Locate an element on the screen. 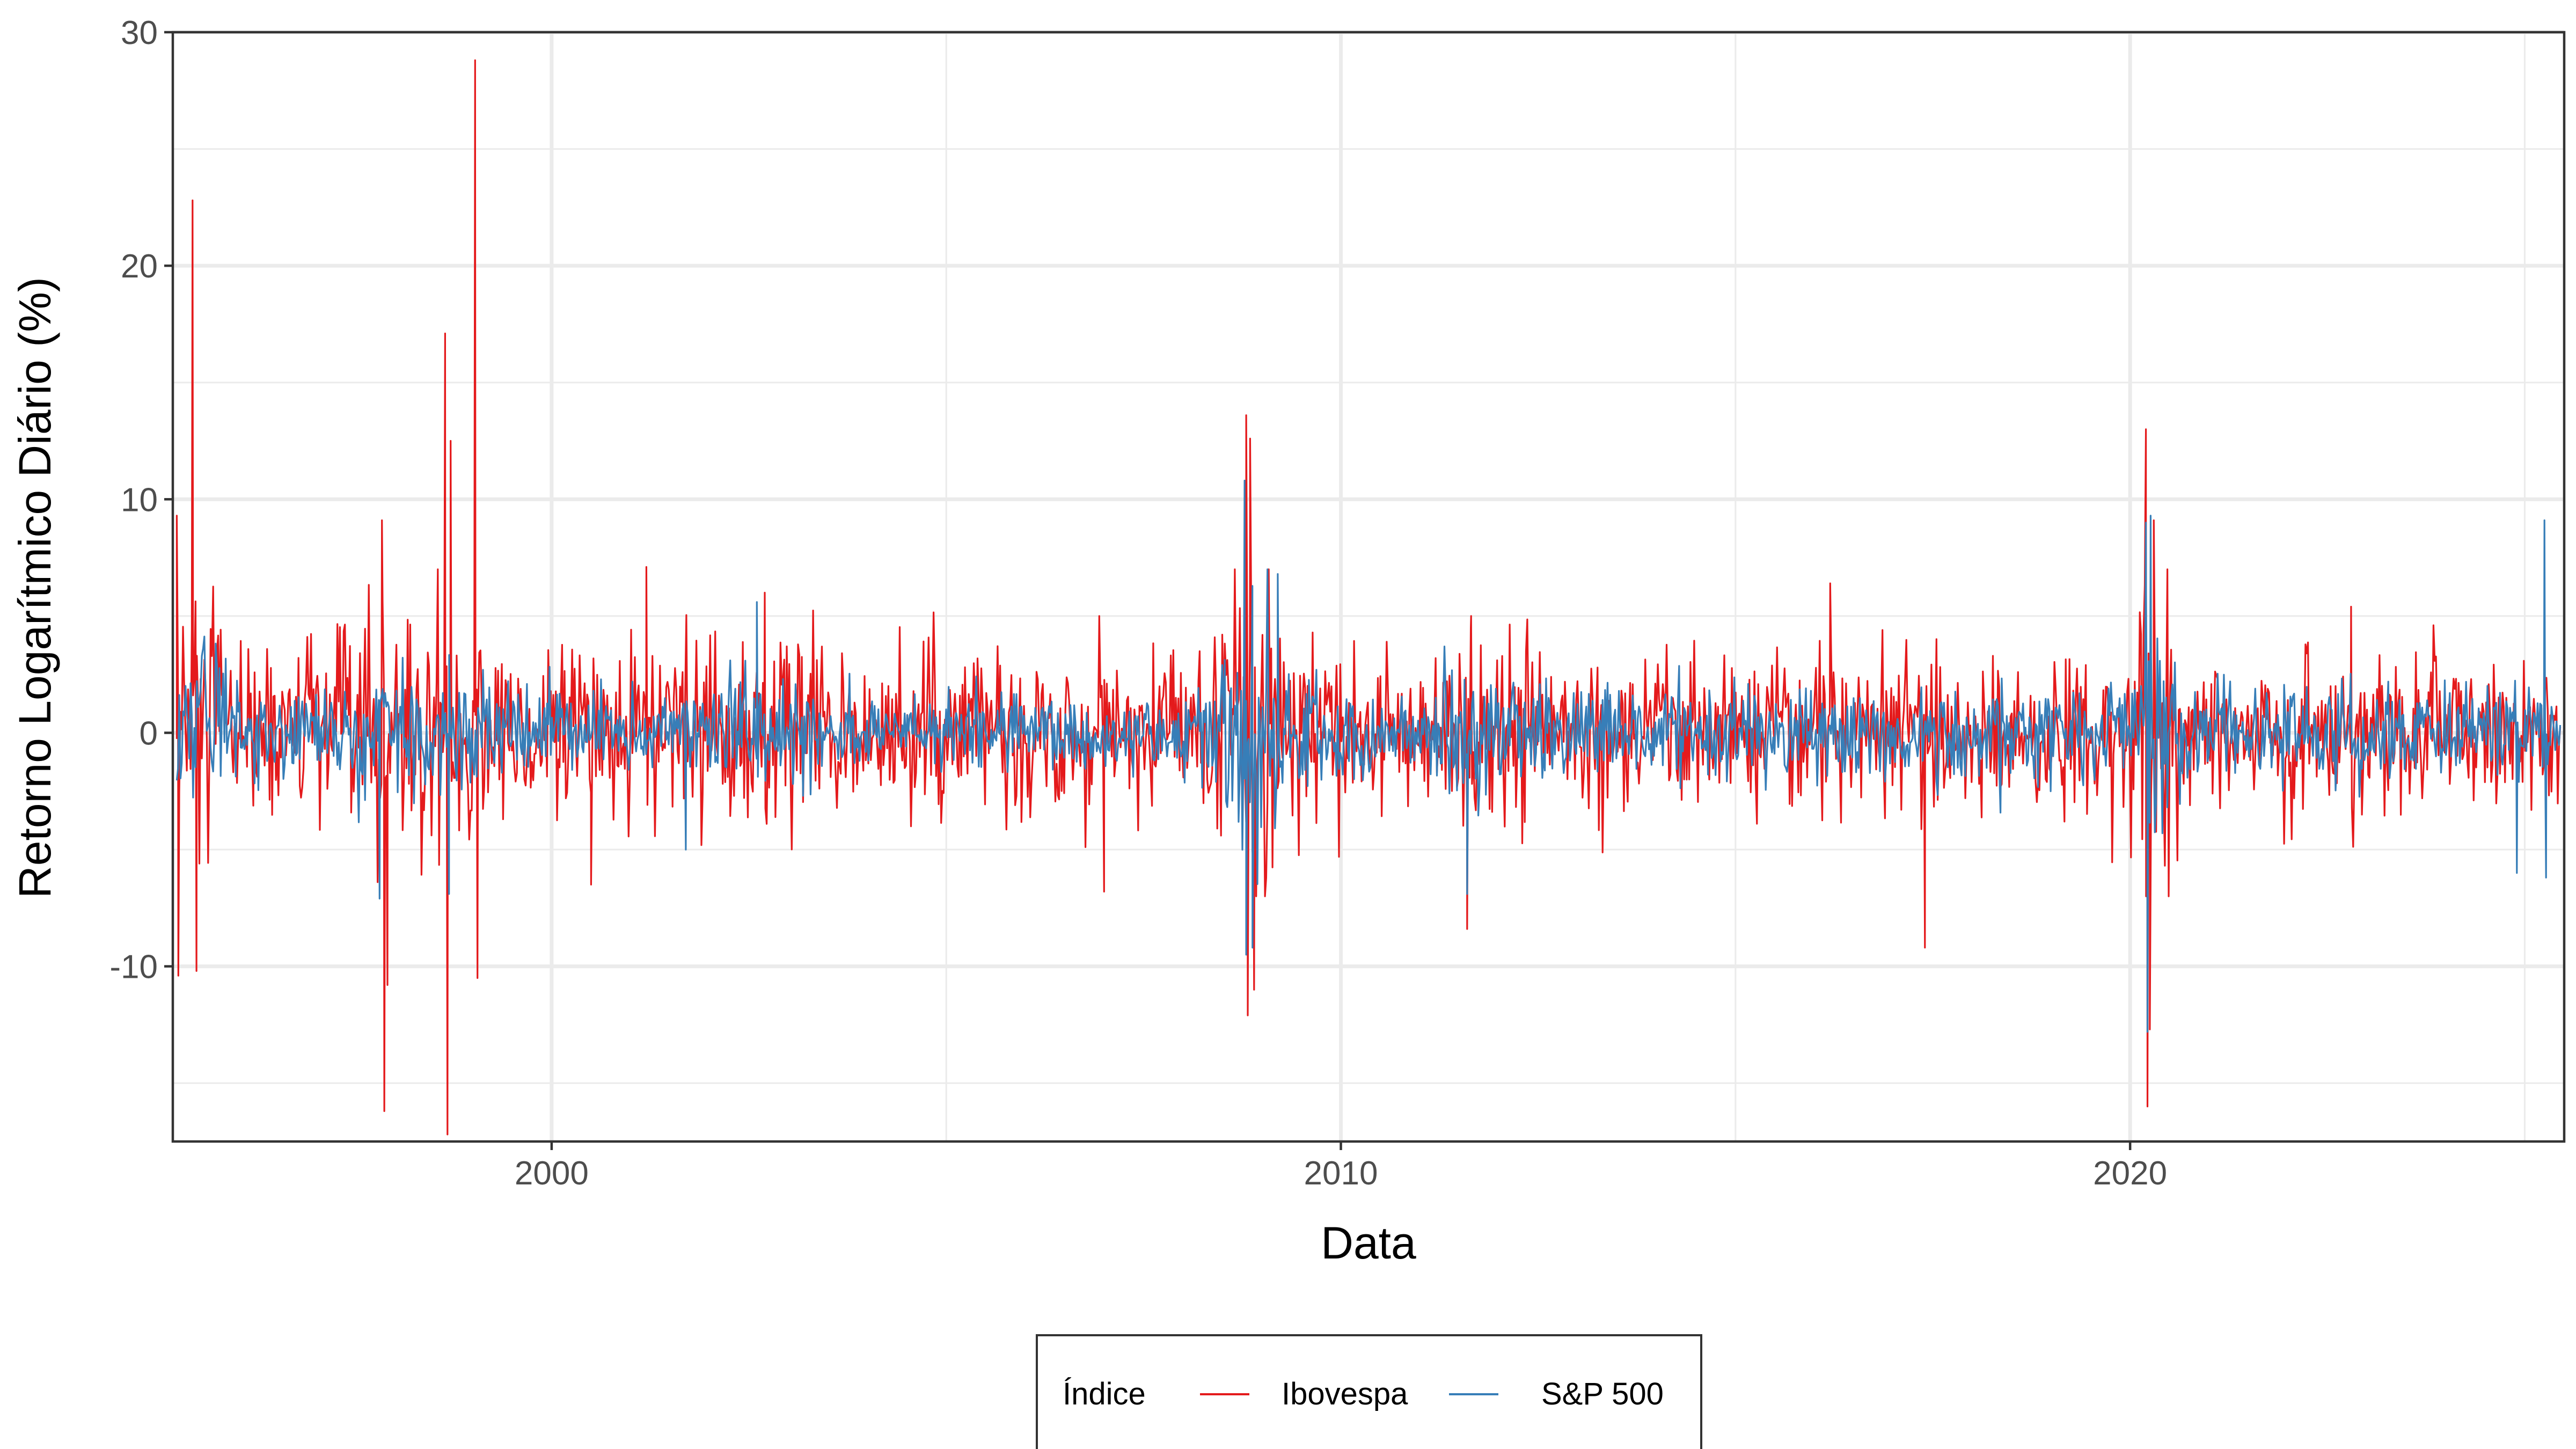 This screenshot has width=2576, height=1449. legend-label-ibovespa: Ibovespa is located at coordinates (1345, 1394).